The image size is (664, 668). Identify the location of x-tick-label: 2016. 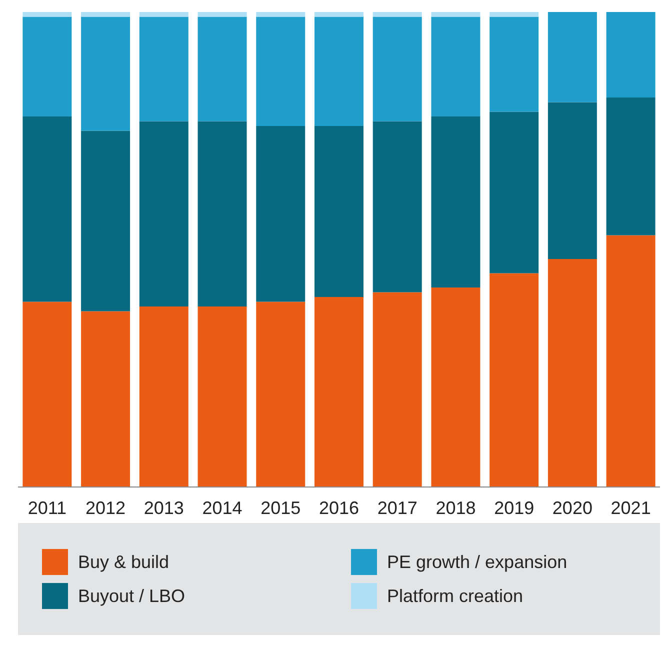
(339, 508).